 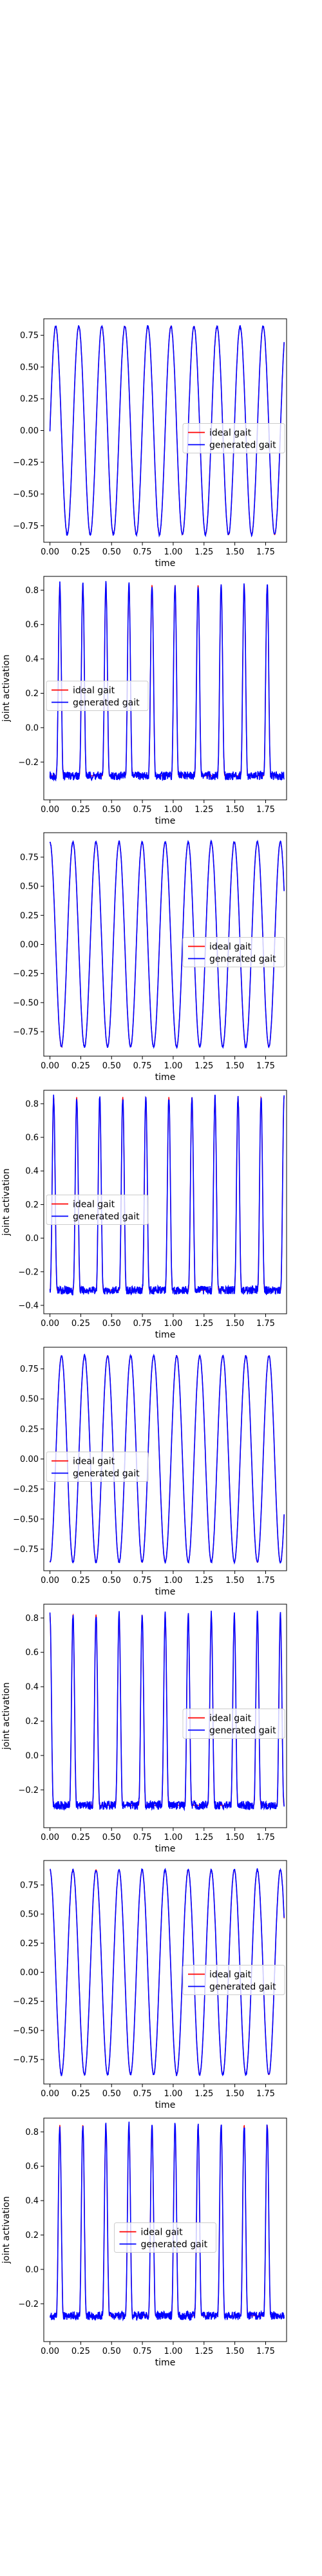 I want to click on y-tick-label: 0.25, so click(x=30, y=1944).